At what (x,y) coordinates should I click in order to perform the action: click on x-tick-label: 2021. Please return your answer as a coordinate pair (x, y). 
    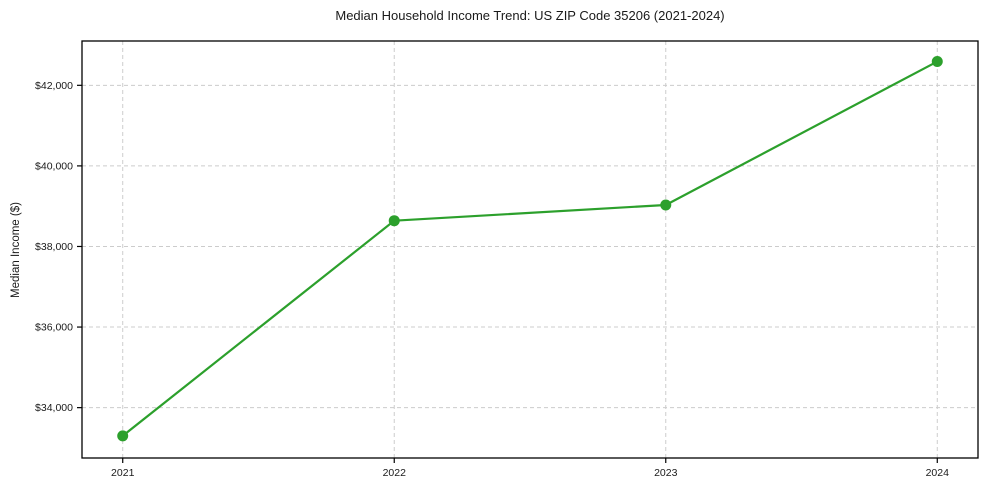
    Looking at the image, I should click on (123, 473).